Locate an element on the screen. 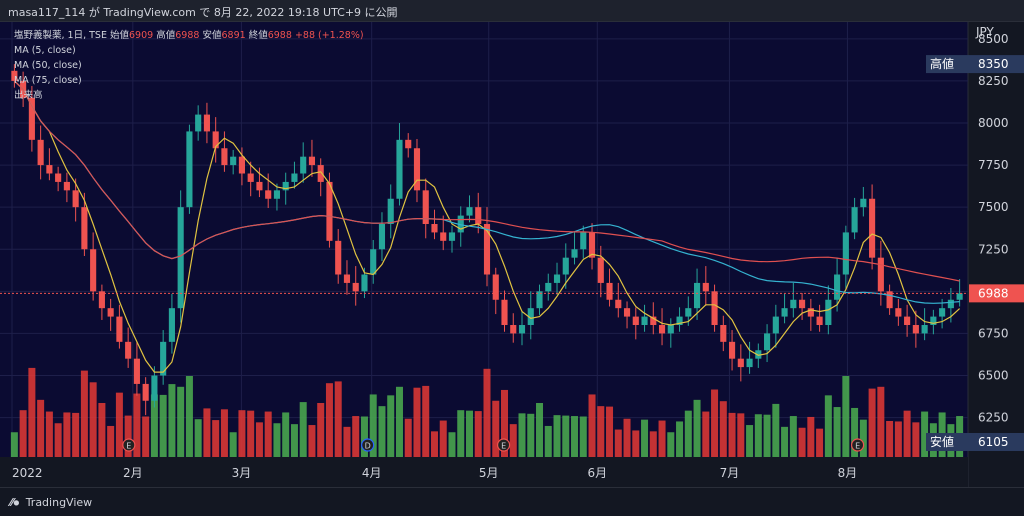  ma75-legend: MA (75, close) is located at coordinates (48, 80).